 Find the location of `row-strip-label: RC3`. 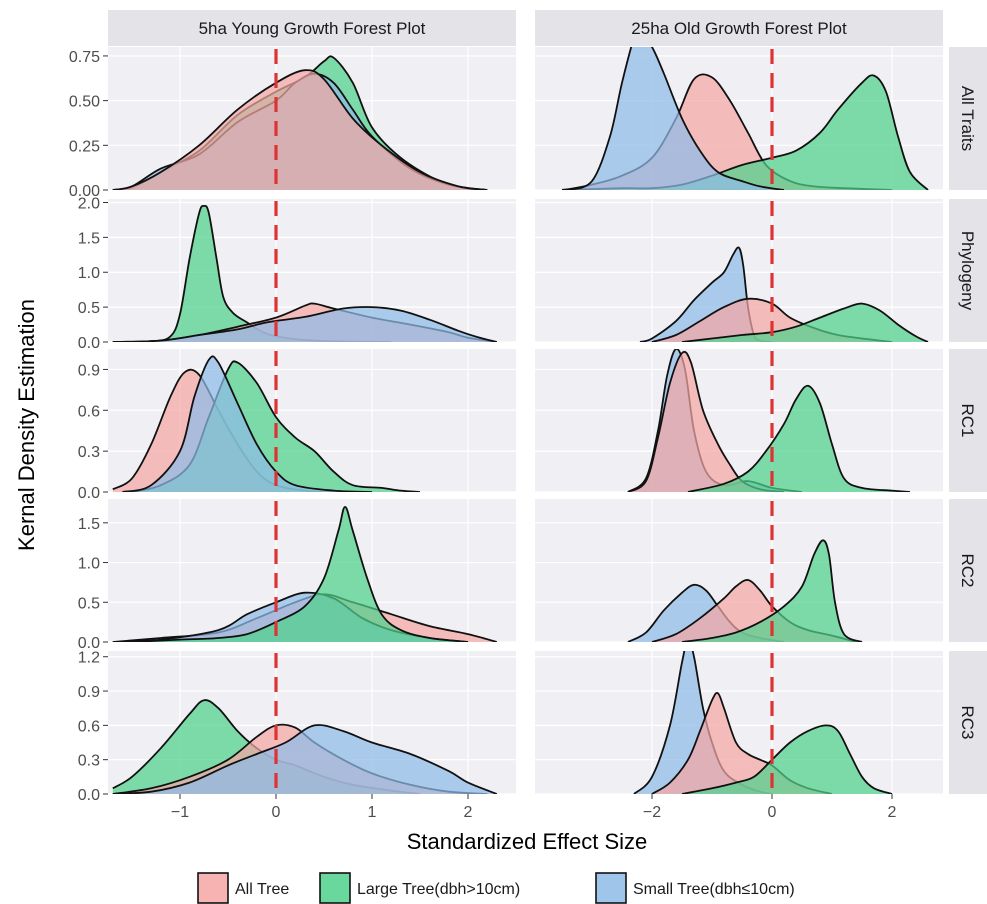

row-strip-label: RC3 is located at coordinates (967, 722).